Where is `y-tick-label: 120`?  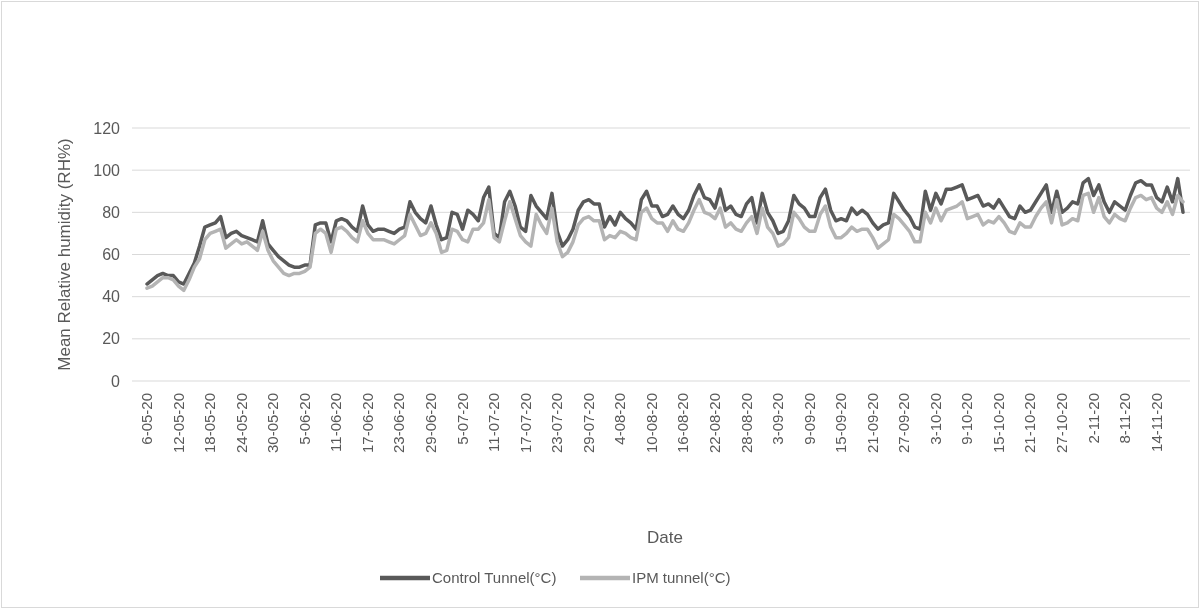 y-tick-label: 120 is located at coordinates (107, 128).